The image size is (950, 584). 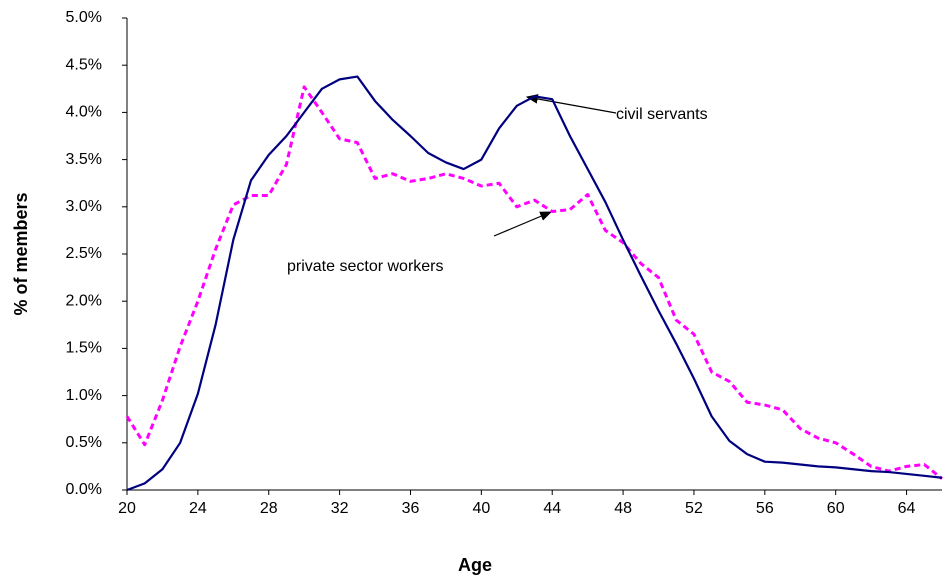 What do you see at coordinates (84, 489) in the screenshot?
I see `y-tick-label: 0.0%` at bounding box center [84, 489].